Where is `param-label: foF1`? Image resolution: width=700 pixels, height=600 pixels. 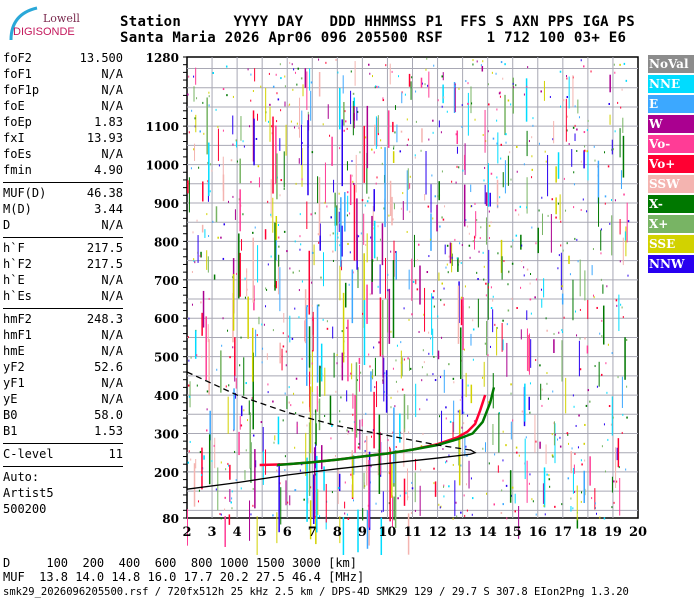
param-label: foF1 is located at coordinates (17, 74).